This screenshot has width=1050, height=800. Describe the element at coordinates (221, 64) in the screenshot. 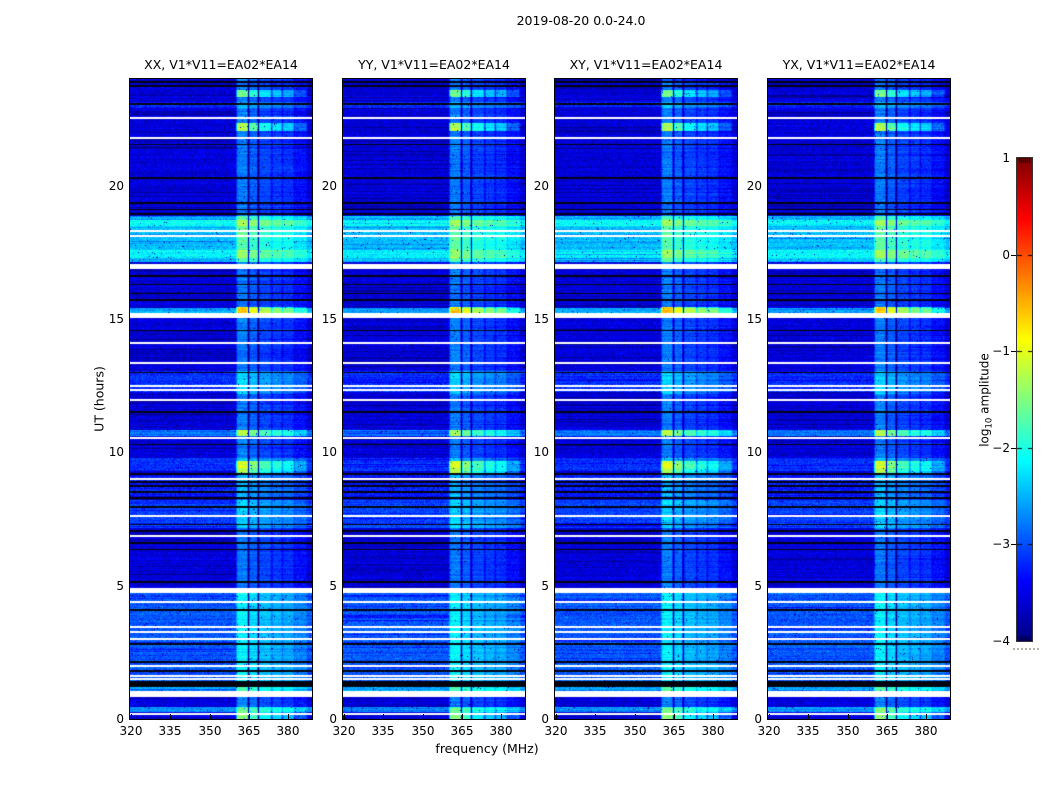

I see `panel-xx-title: XX, V1*V11=EA02*EA14` at that location.